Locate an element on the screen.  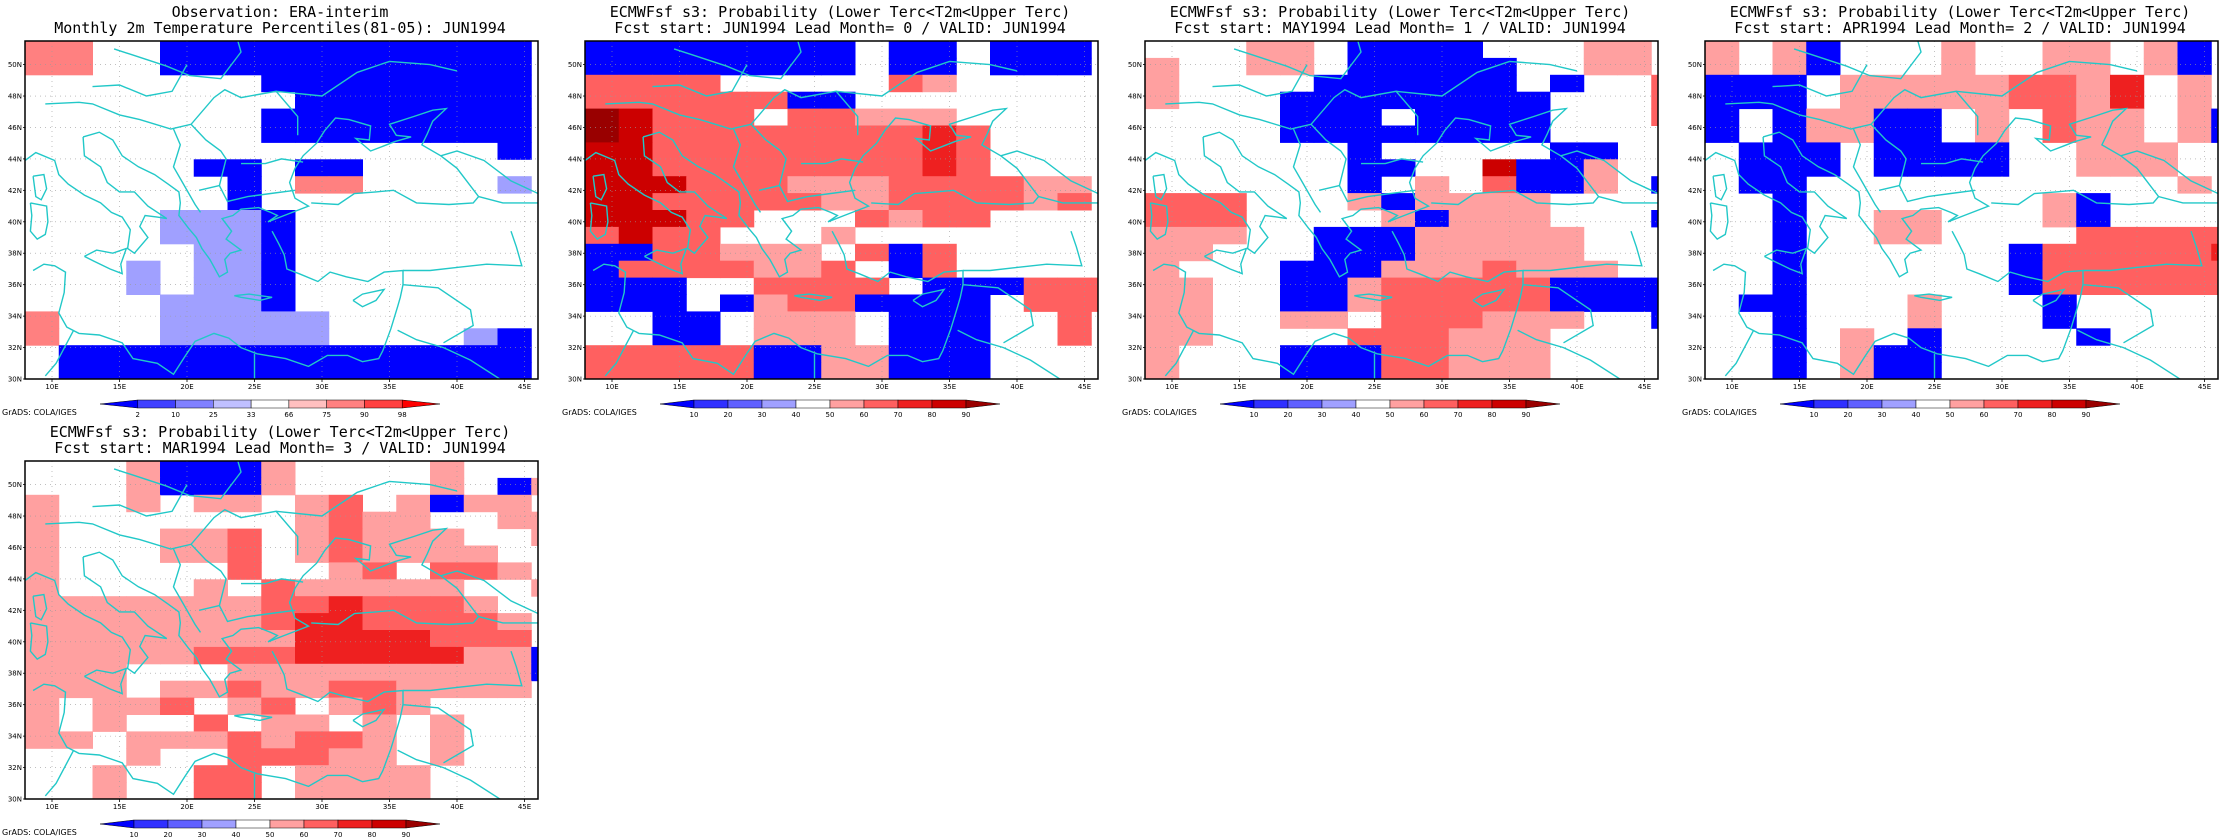
lon-tick-label: 40E is located at coordinates (2136, 387).